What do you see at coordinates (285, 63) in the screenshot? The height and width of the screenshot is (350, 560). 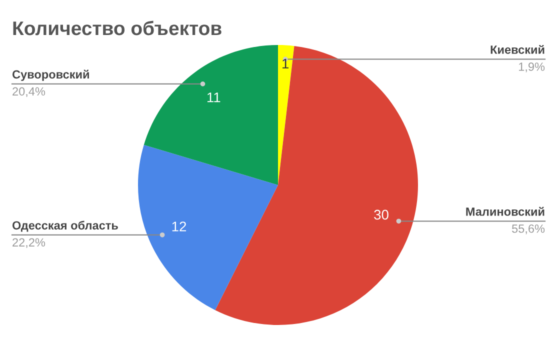 I see `data-label: 1` at bounding box center [285, 63].